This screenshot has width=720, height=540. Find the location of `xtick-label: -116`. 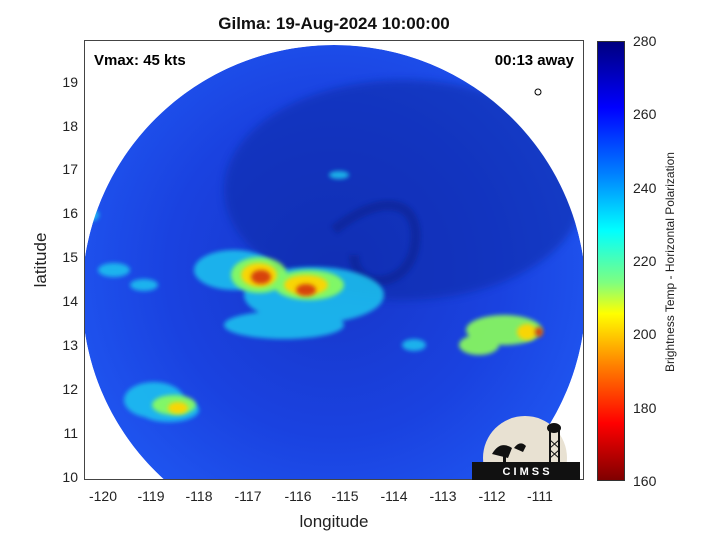

xtick-label: -116 is located at coordinates (298, 496).